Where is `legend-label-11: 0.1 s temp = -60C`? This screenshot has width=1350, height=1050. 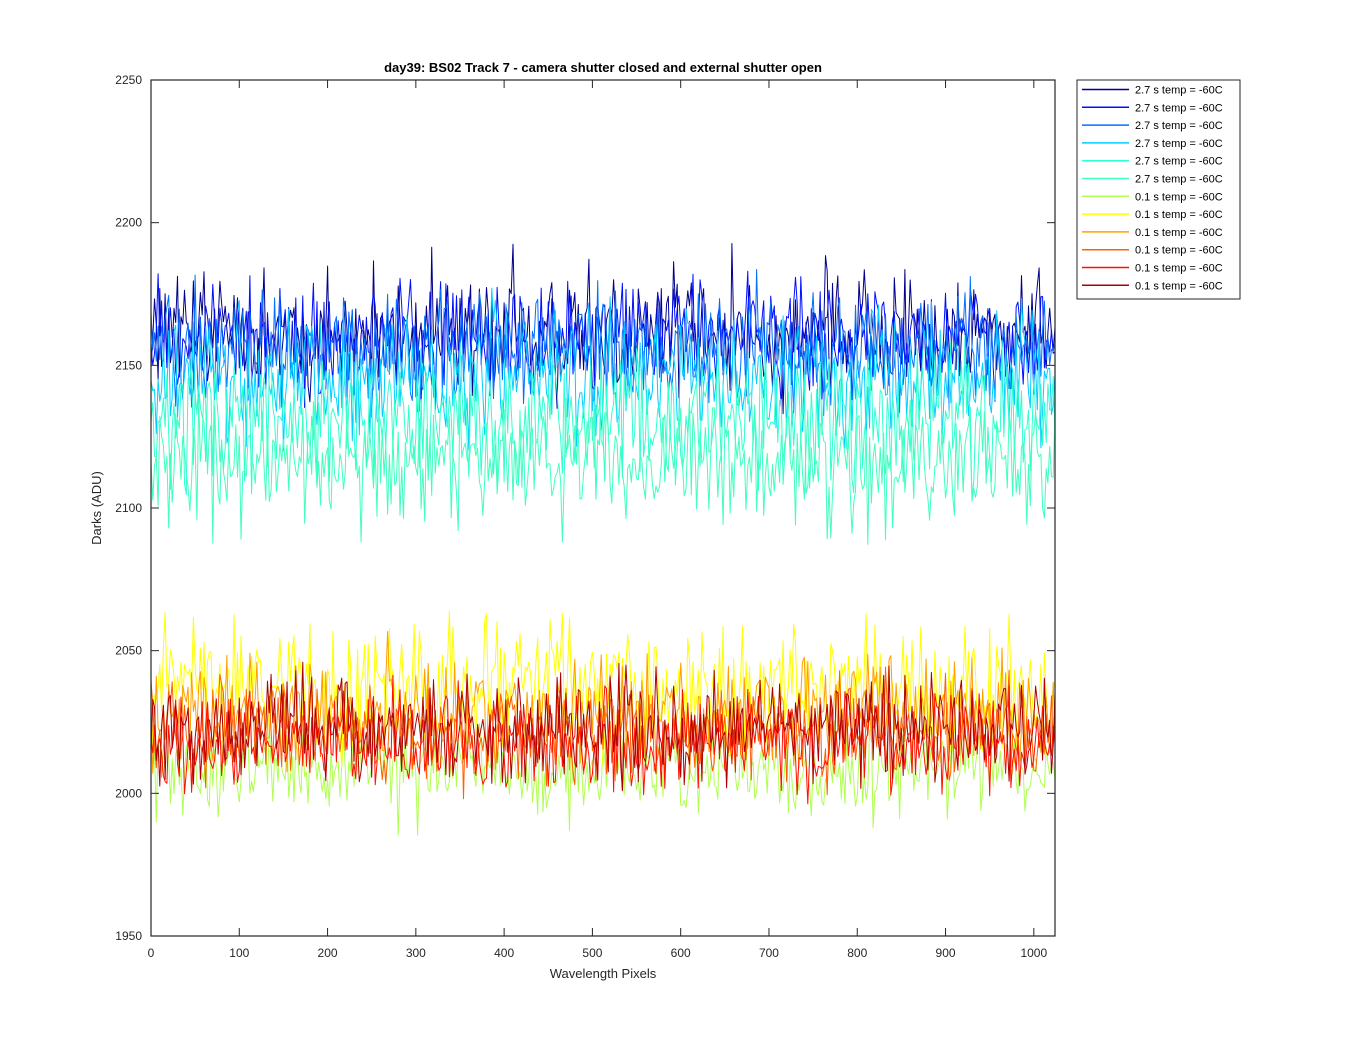 legend-label-11: 0.1 s temp = -60C is located at coordinates (1179, 269).